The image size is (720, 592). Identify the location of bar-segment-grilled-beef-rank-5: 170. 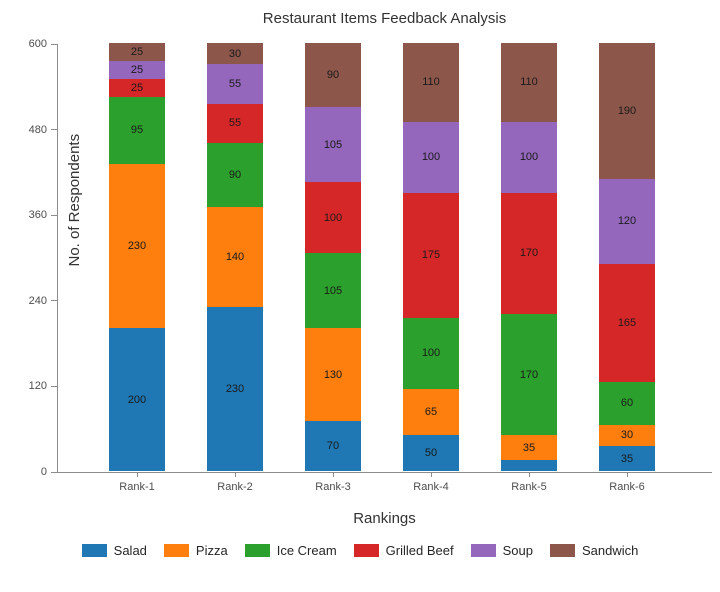
(529, 253).